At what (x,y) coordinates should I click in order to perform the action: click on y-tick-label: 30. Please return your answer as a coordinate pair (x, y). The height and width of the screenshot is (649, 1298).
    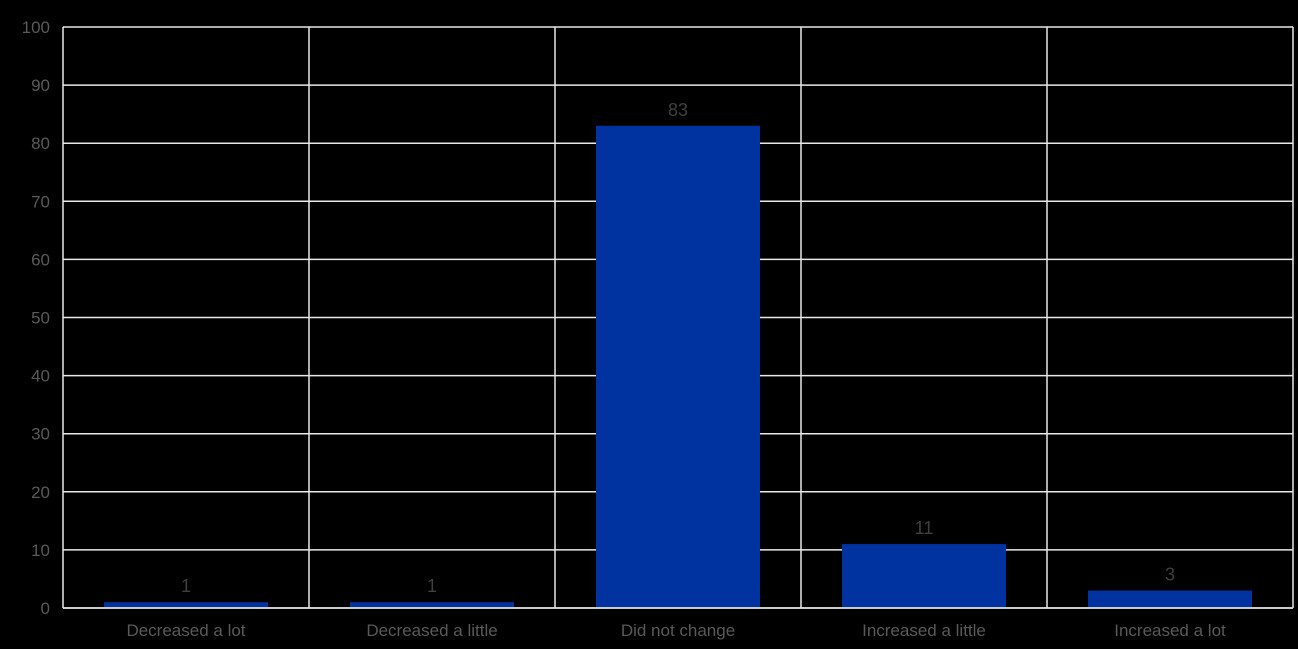
    Looking at the image, I should click on (40, 434).